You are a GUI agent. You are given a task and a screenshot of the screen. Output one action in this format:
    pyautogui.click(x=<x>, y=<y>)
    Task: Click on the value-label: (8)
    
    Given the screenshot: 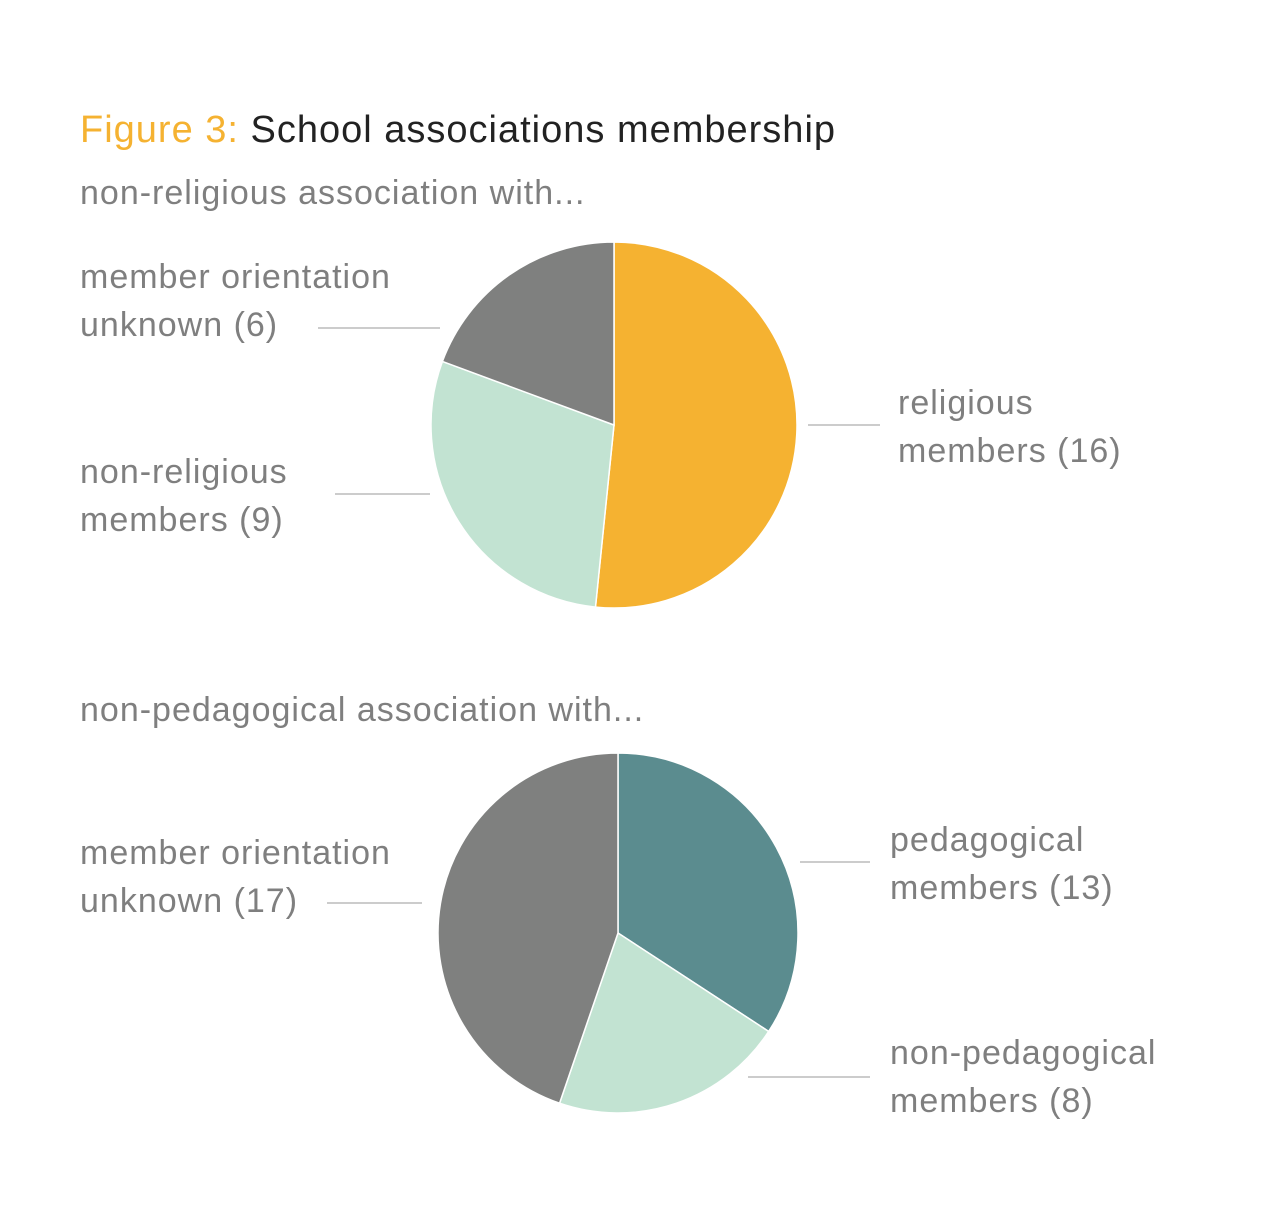 What is the action you would take?
    pyautogui.click(x=1071, y=1101)
    